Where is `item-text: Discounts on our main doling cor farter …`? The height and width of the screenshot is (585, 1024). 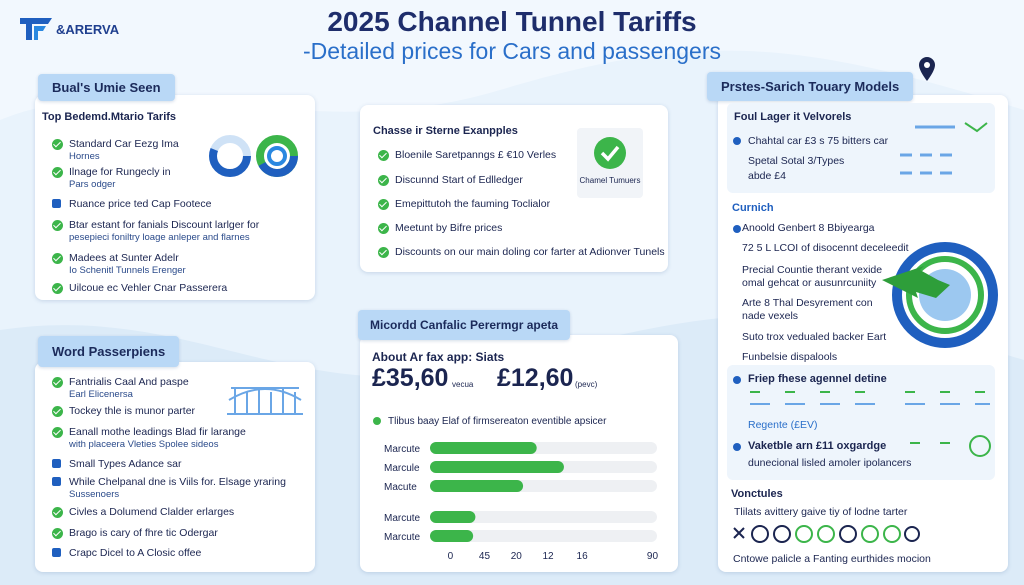
item-text: Discounts on our main doling cor farter … is located at coordinates (530, 252).